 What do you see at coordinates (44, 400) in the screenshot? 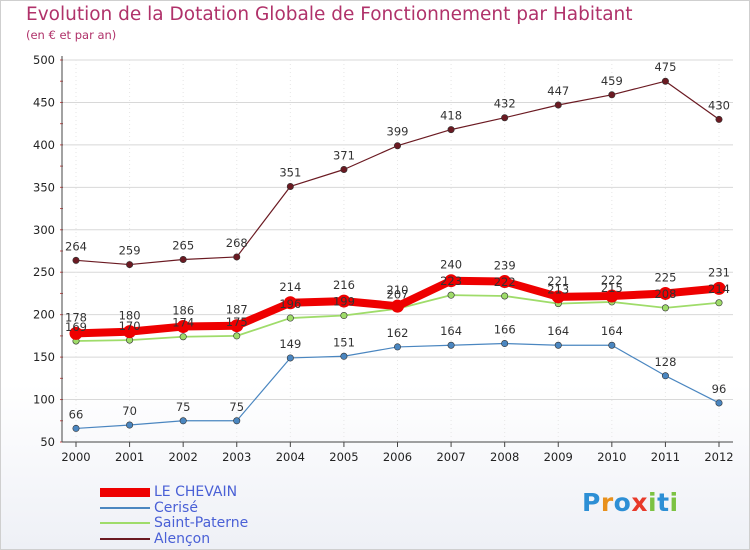
I see `y-tick-label: 100` at bounding box center [44, 400].